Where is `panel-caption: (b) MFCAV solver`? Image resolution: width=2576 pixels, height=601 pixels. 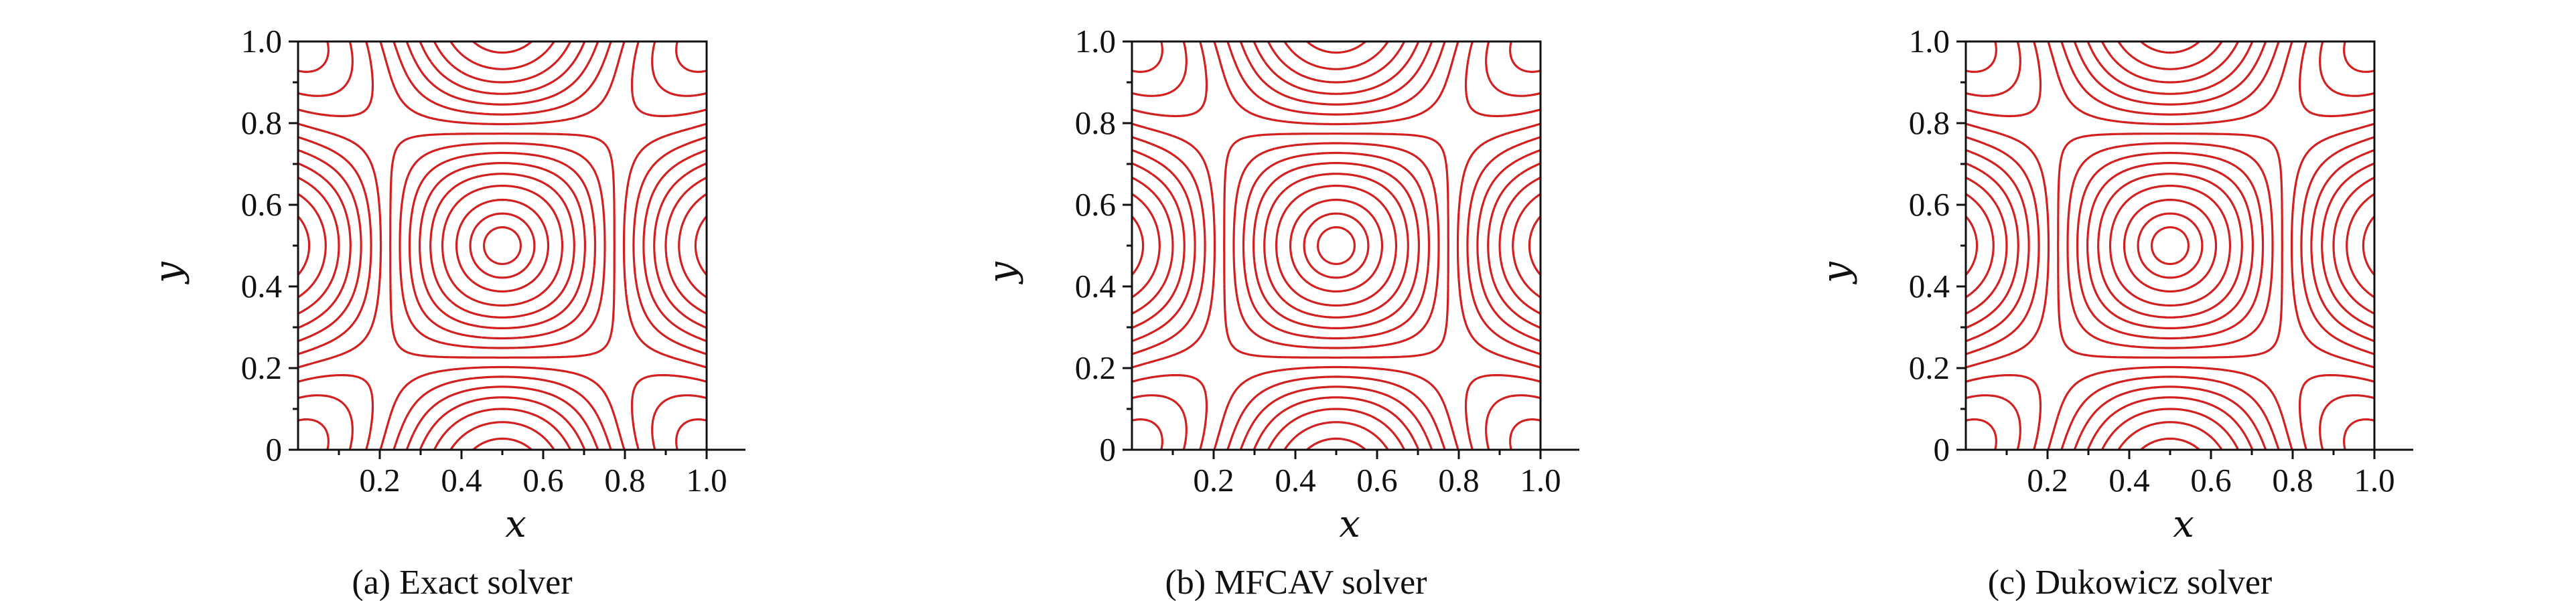
panel-caption: (b) MFCAV solver is located at coordinates (1296, 582).